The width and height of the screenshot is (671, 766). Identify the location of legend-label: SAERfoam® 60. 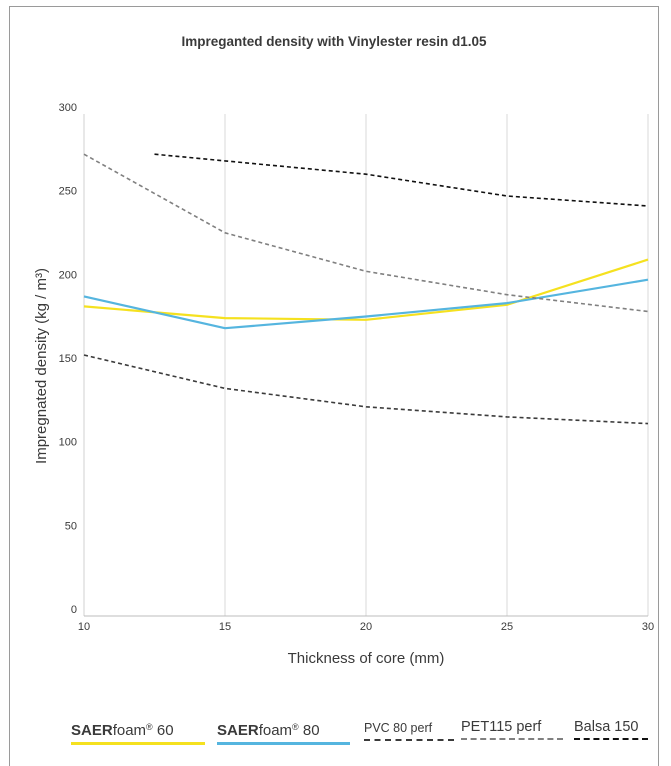
(122, 730).